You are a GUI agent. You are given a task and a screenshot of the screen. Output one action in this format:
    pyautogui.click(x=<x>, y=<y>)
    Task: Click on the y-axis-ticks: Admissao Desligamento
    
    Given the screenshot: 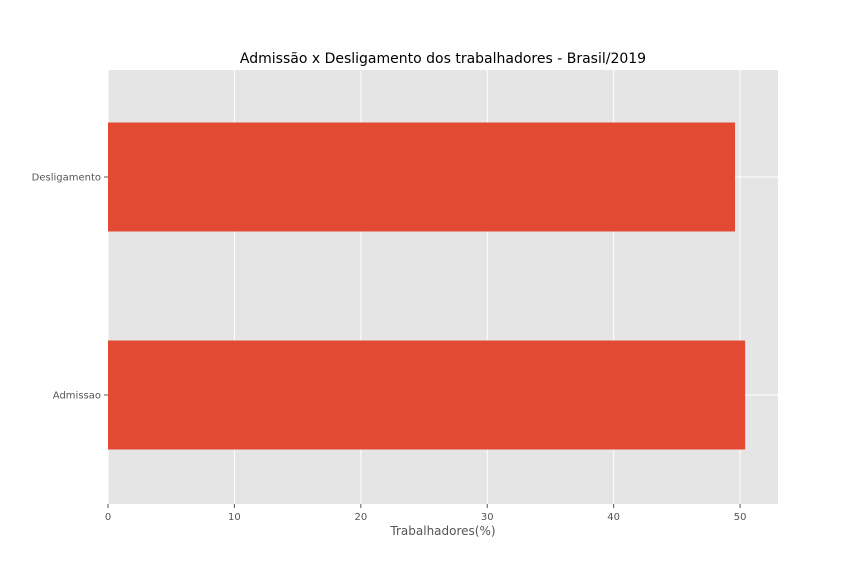 What is the action you would take?
    pyautogui.click(x=70, y=287)
    